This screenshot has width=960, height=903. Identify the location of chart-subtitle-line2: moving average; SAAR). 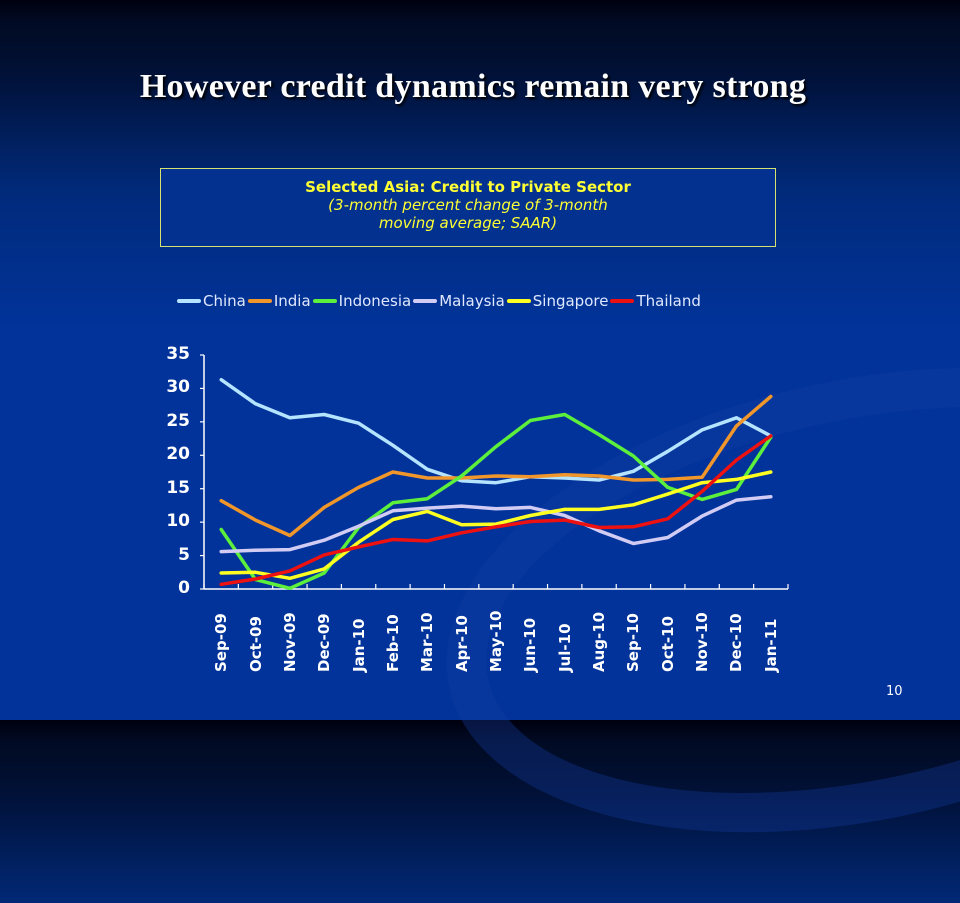
(468, 223).